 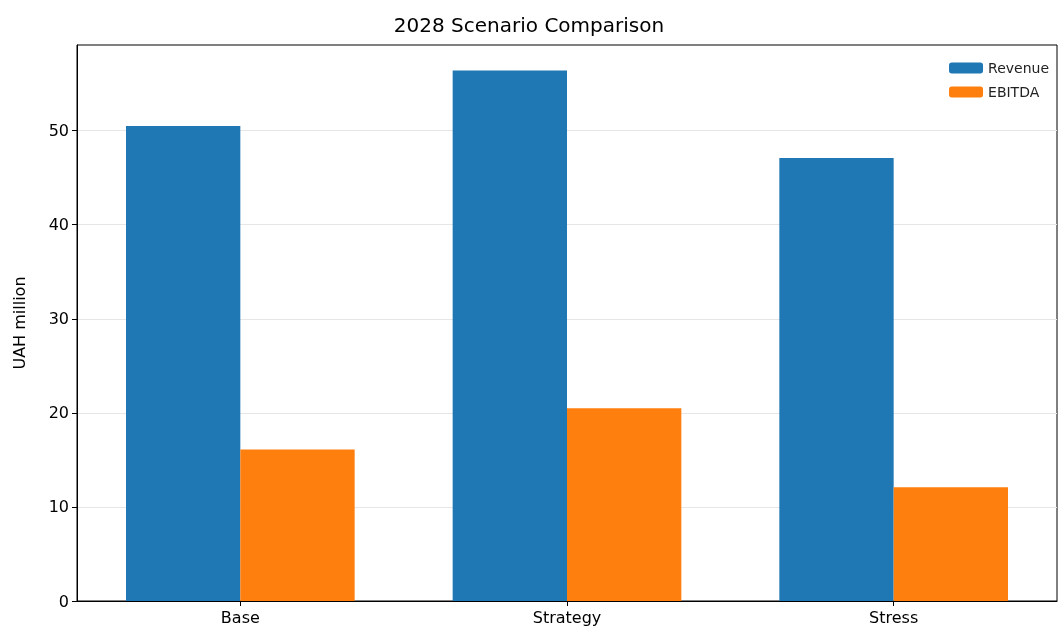 I want to click on legend-label: Revenue, so click(x=1019, y=68).